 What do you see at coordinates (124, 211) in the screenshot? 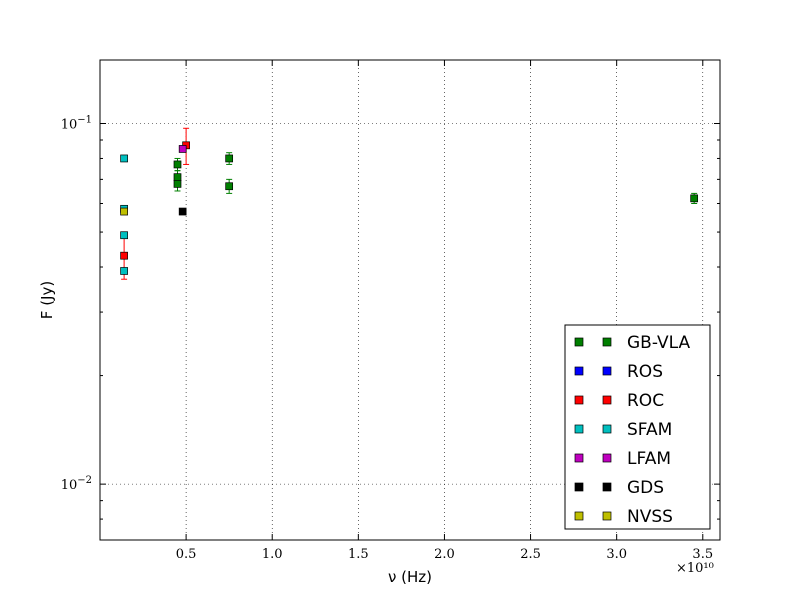
I see `data-point-nvss` at bounding box center [124, 211].